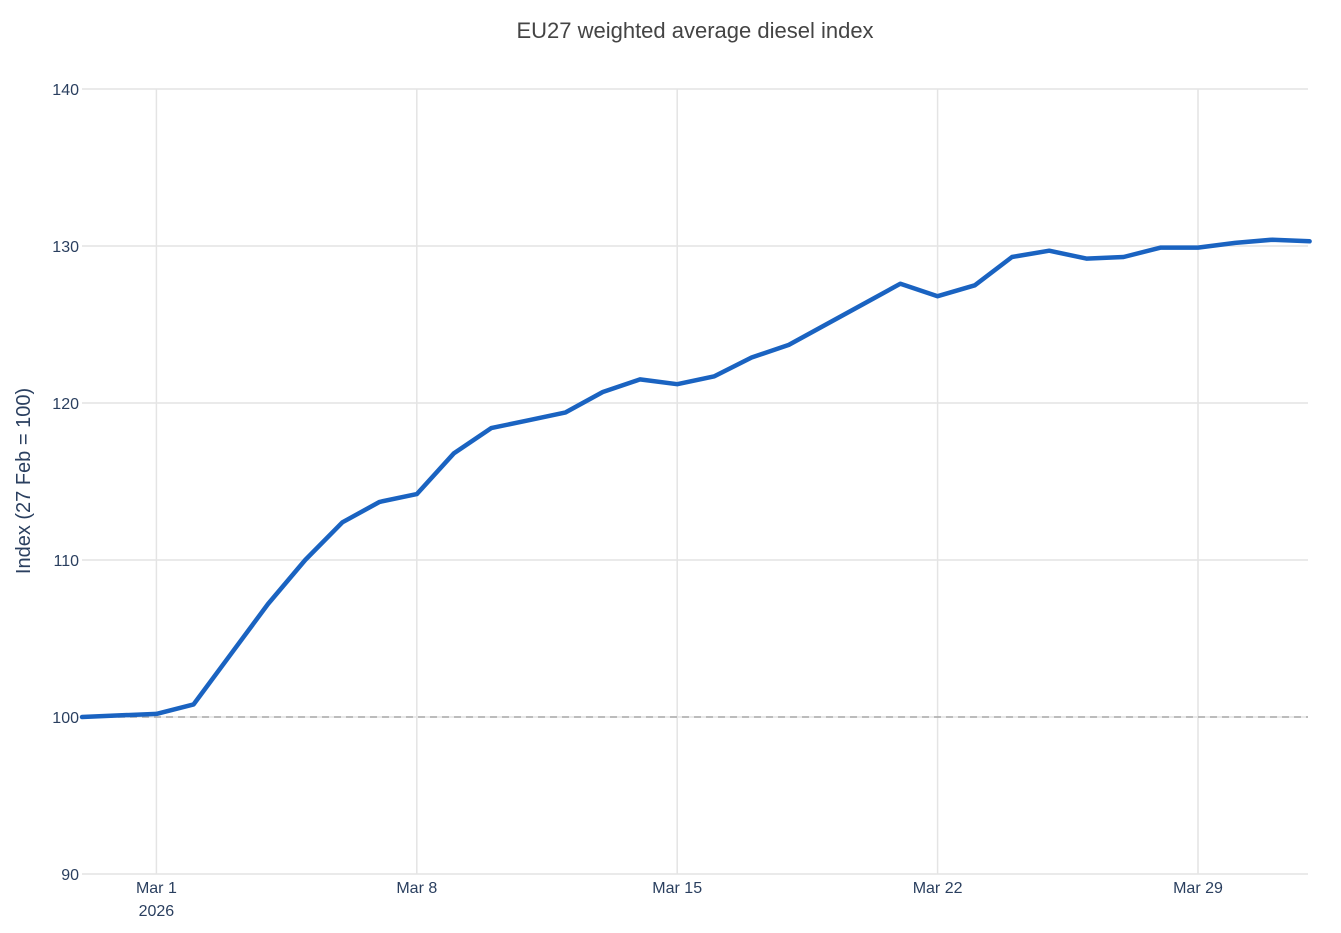 This screenshot has width=1341, height=933. Describe the element at coordinates (24, 481) in the screenshot. I see `y-axis-title: Index (27 Feb = 100)` at that location.